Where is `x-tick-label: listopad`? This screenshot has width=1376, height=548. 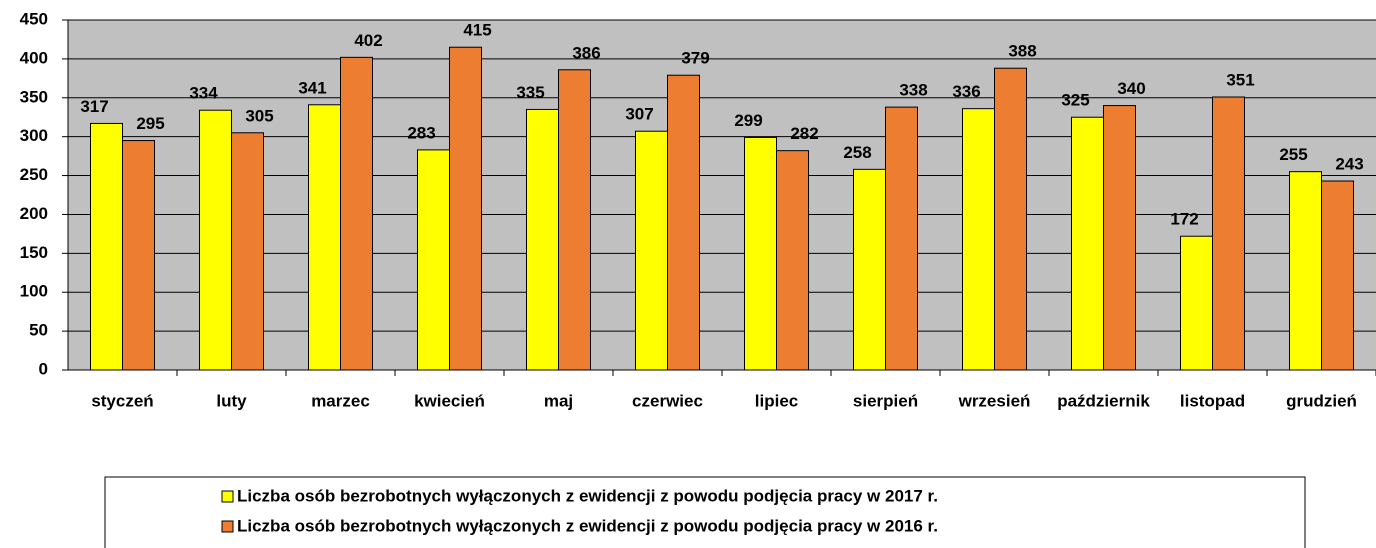 x-tick-label: listopad is located at coordinates (1212, 400).